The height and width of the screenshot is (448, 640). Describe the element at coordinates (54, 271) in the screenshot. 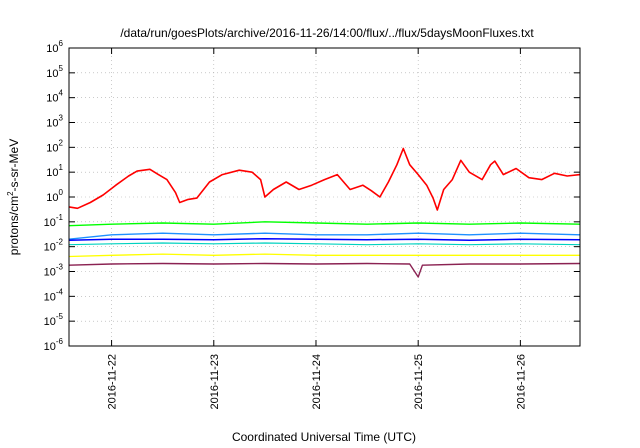

I see `y-tick-label: 10⁻³` at that location.